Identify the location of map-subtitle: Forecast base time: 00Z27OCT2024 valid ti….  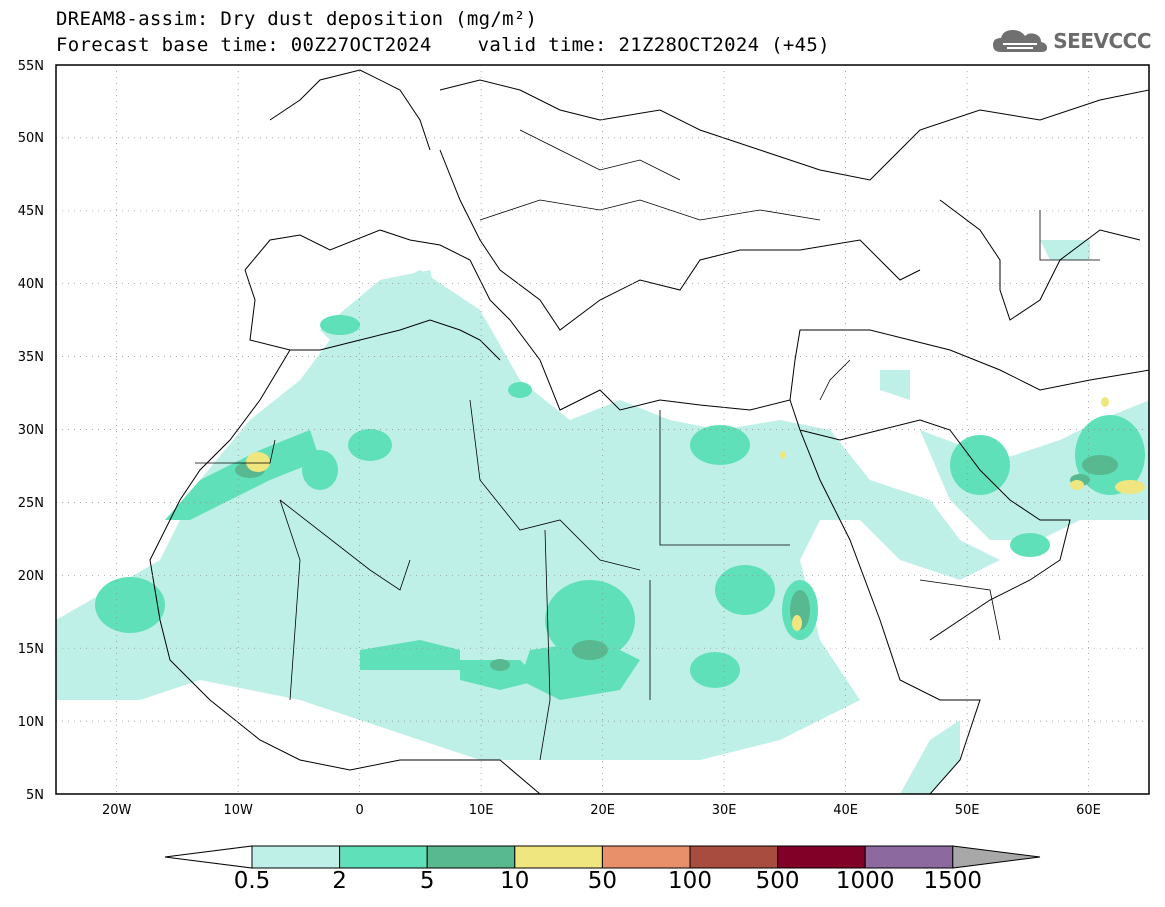
(443, 45).